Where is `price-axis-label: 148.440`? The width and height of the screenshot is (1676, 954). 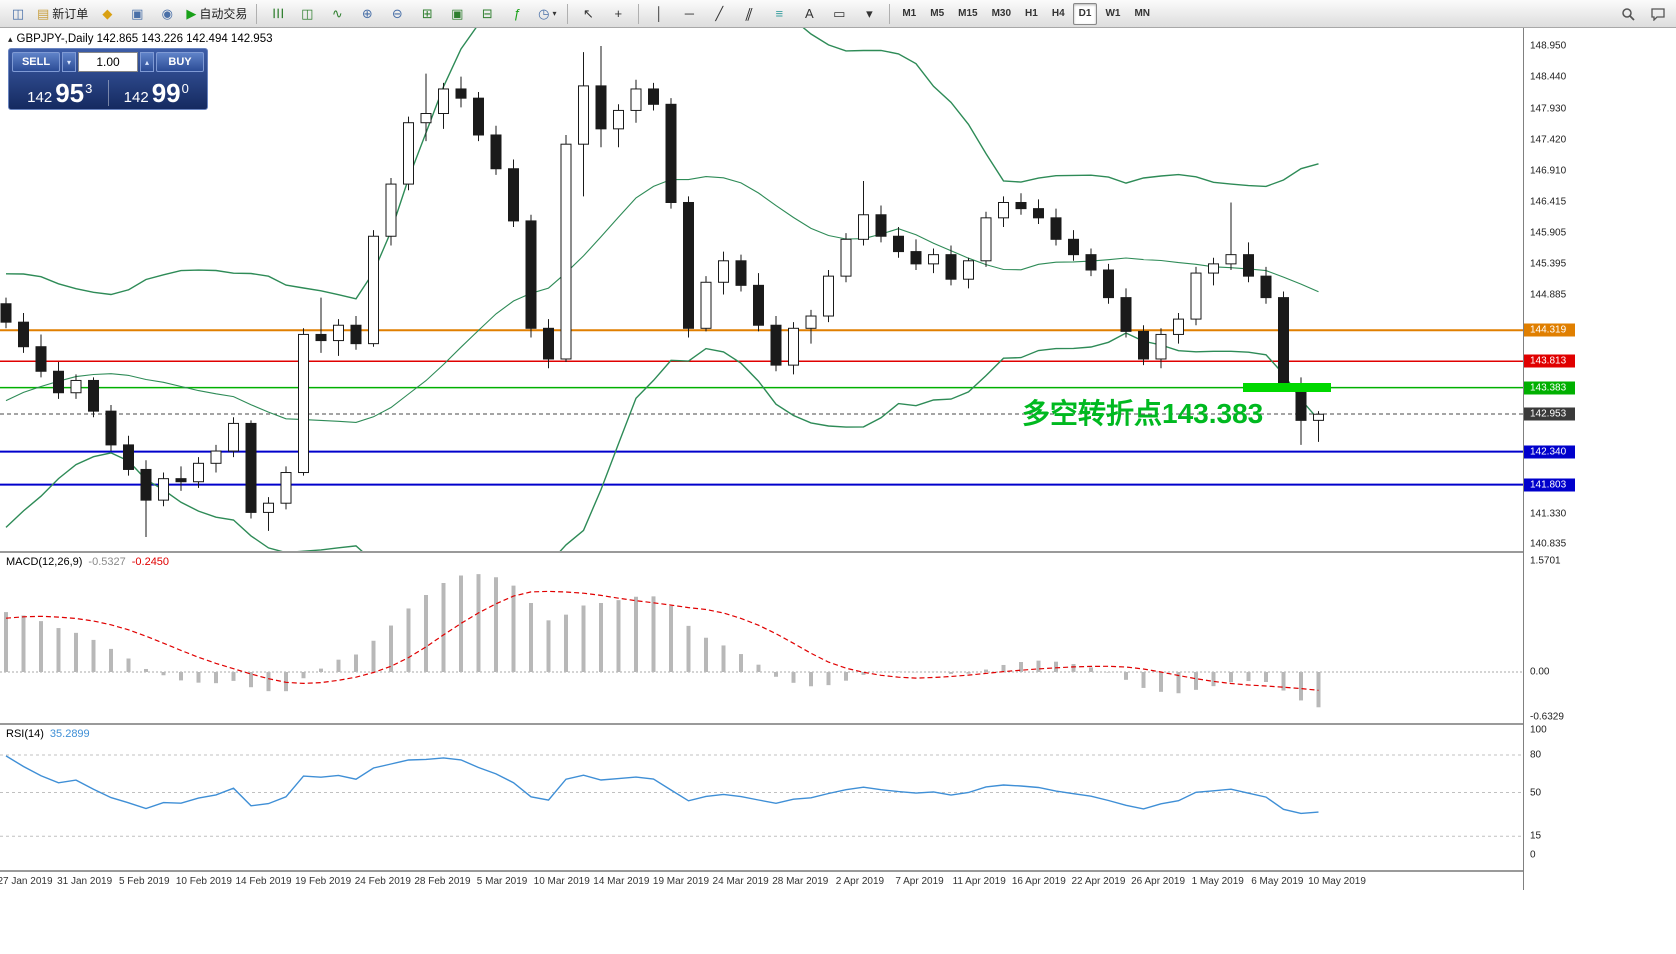
price-axis-label: 148.440 is located at coordinates (1548, 77).